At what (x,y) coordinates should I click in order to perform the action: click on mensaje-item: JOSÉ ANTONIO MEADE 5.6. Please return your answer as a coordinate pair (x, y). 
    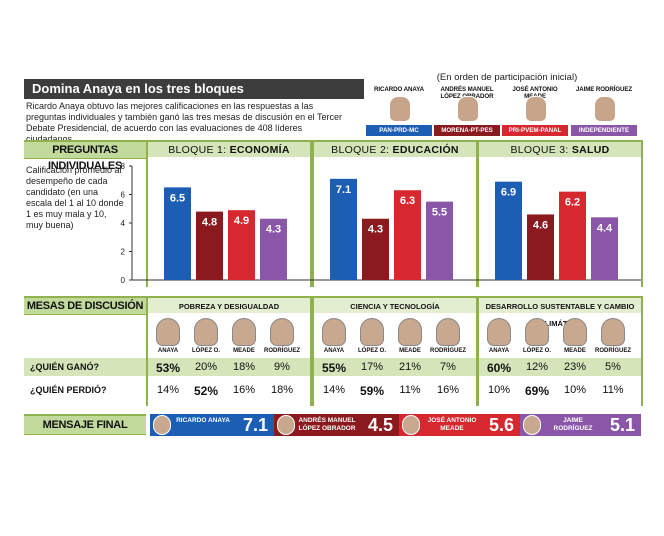
    Looking at the image, I should click on (459, 425).